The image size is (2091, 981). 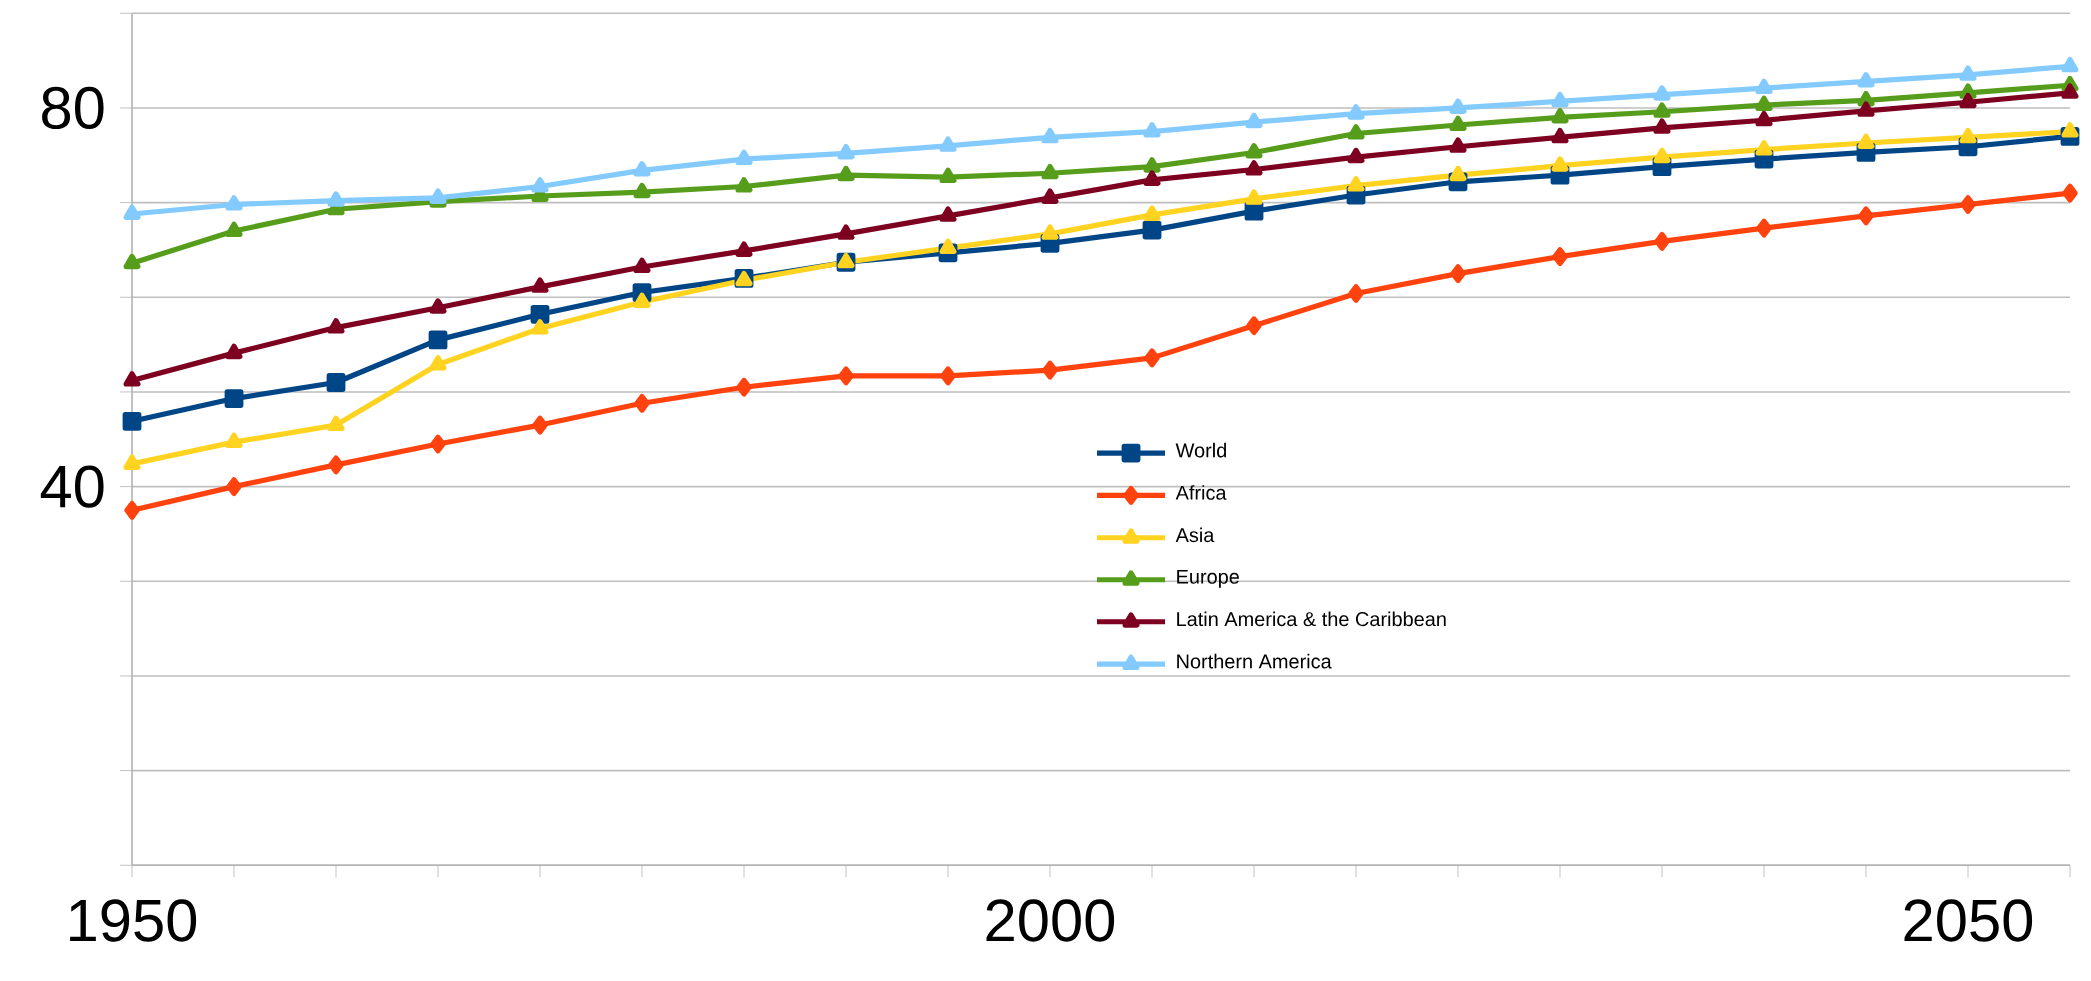 What do you see at coordinates (1208, 578) in the screenshot?
I see `legend-label: Europe` at bounding box center [1208, 578].